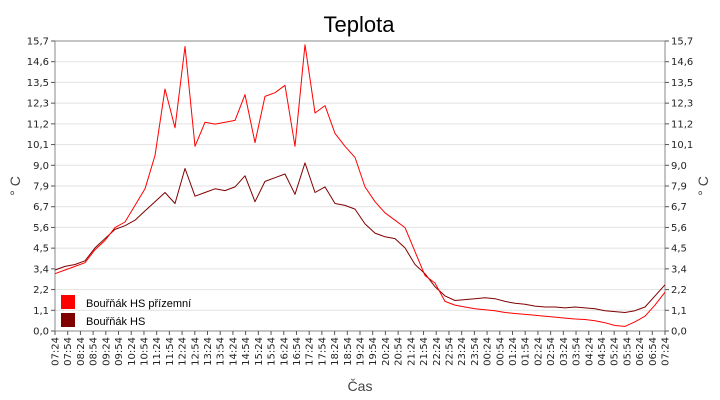  I want to click on y-tick-label-left: 2,2, so click(41, 290).